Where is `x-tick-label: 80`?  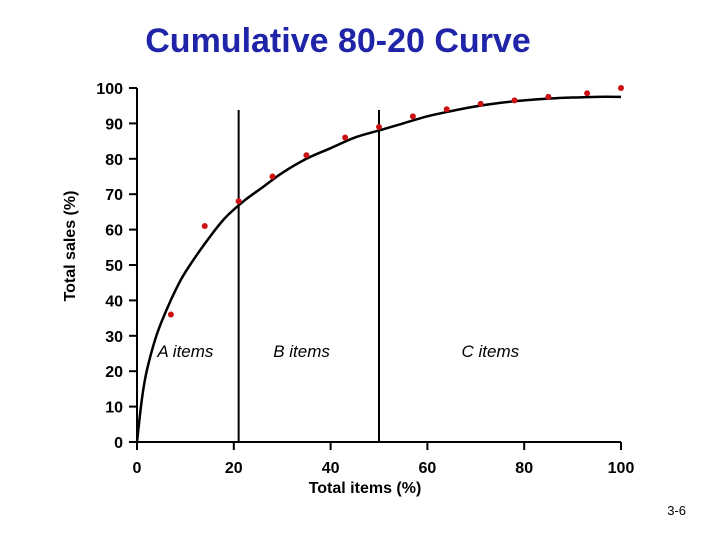
x-tick-label: 80 is located at coordinates (524, 468).